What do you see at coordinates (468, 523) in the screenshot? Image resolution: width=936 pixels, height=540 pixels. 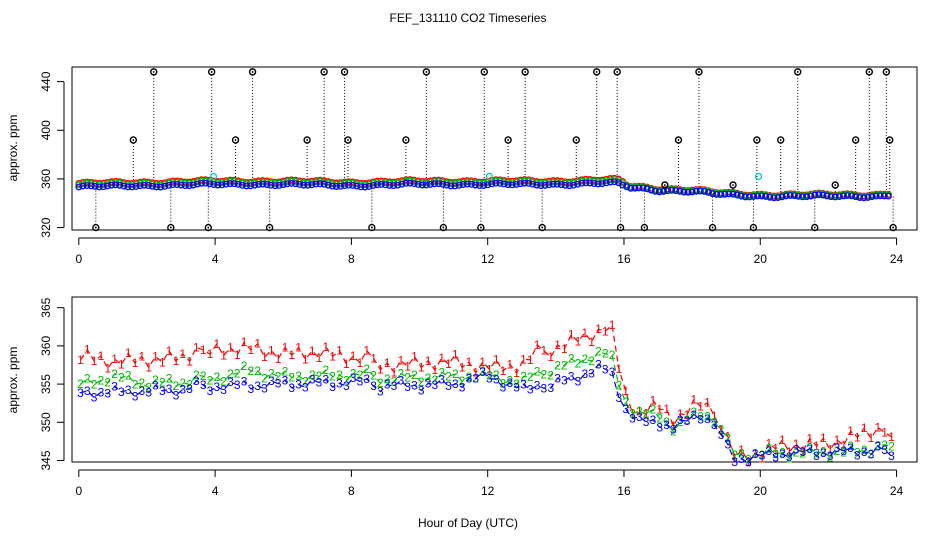 I see `x-axis-label: Hour of Day (UTC)` at bounding box center [468, 523].